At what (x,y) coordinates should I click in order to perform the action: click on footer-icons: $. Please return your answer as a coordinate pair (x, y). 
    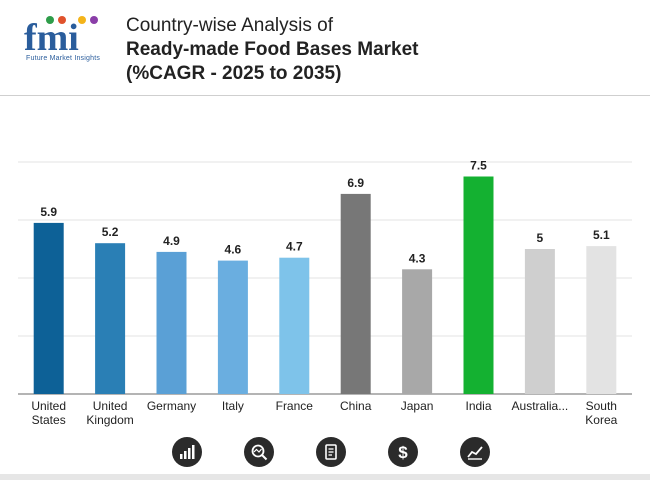
    Looking at the image, I should click on (325, 457).